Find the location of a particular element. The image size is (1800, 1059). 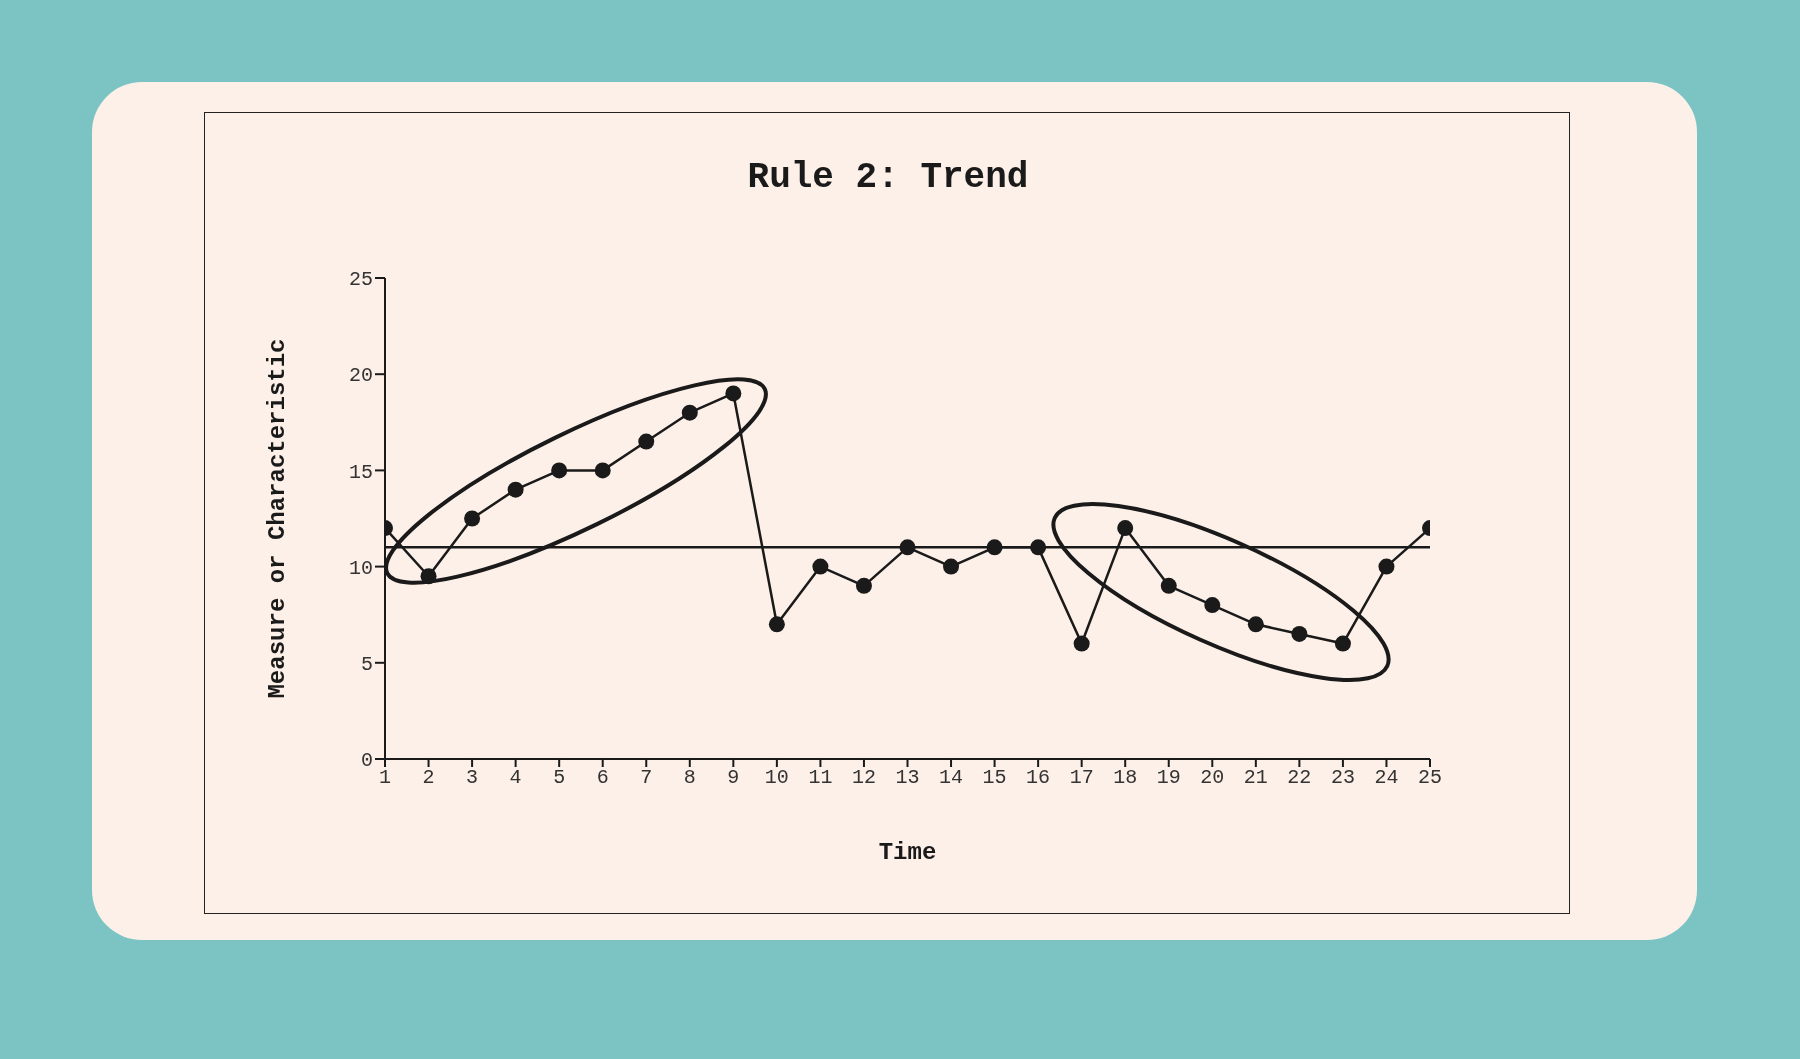

y-axis-title: Measure or Characteristic is located at coordinates (277, 518).